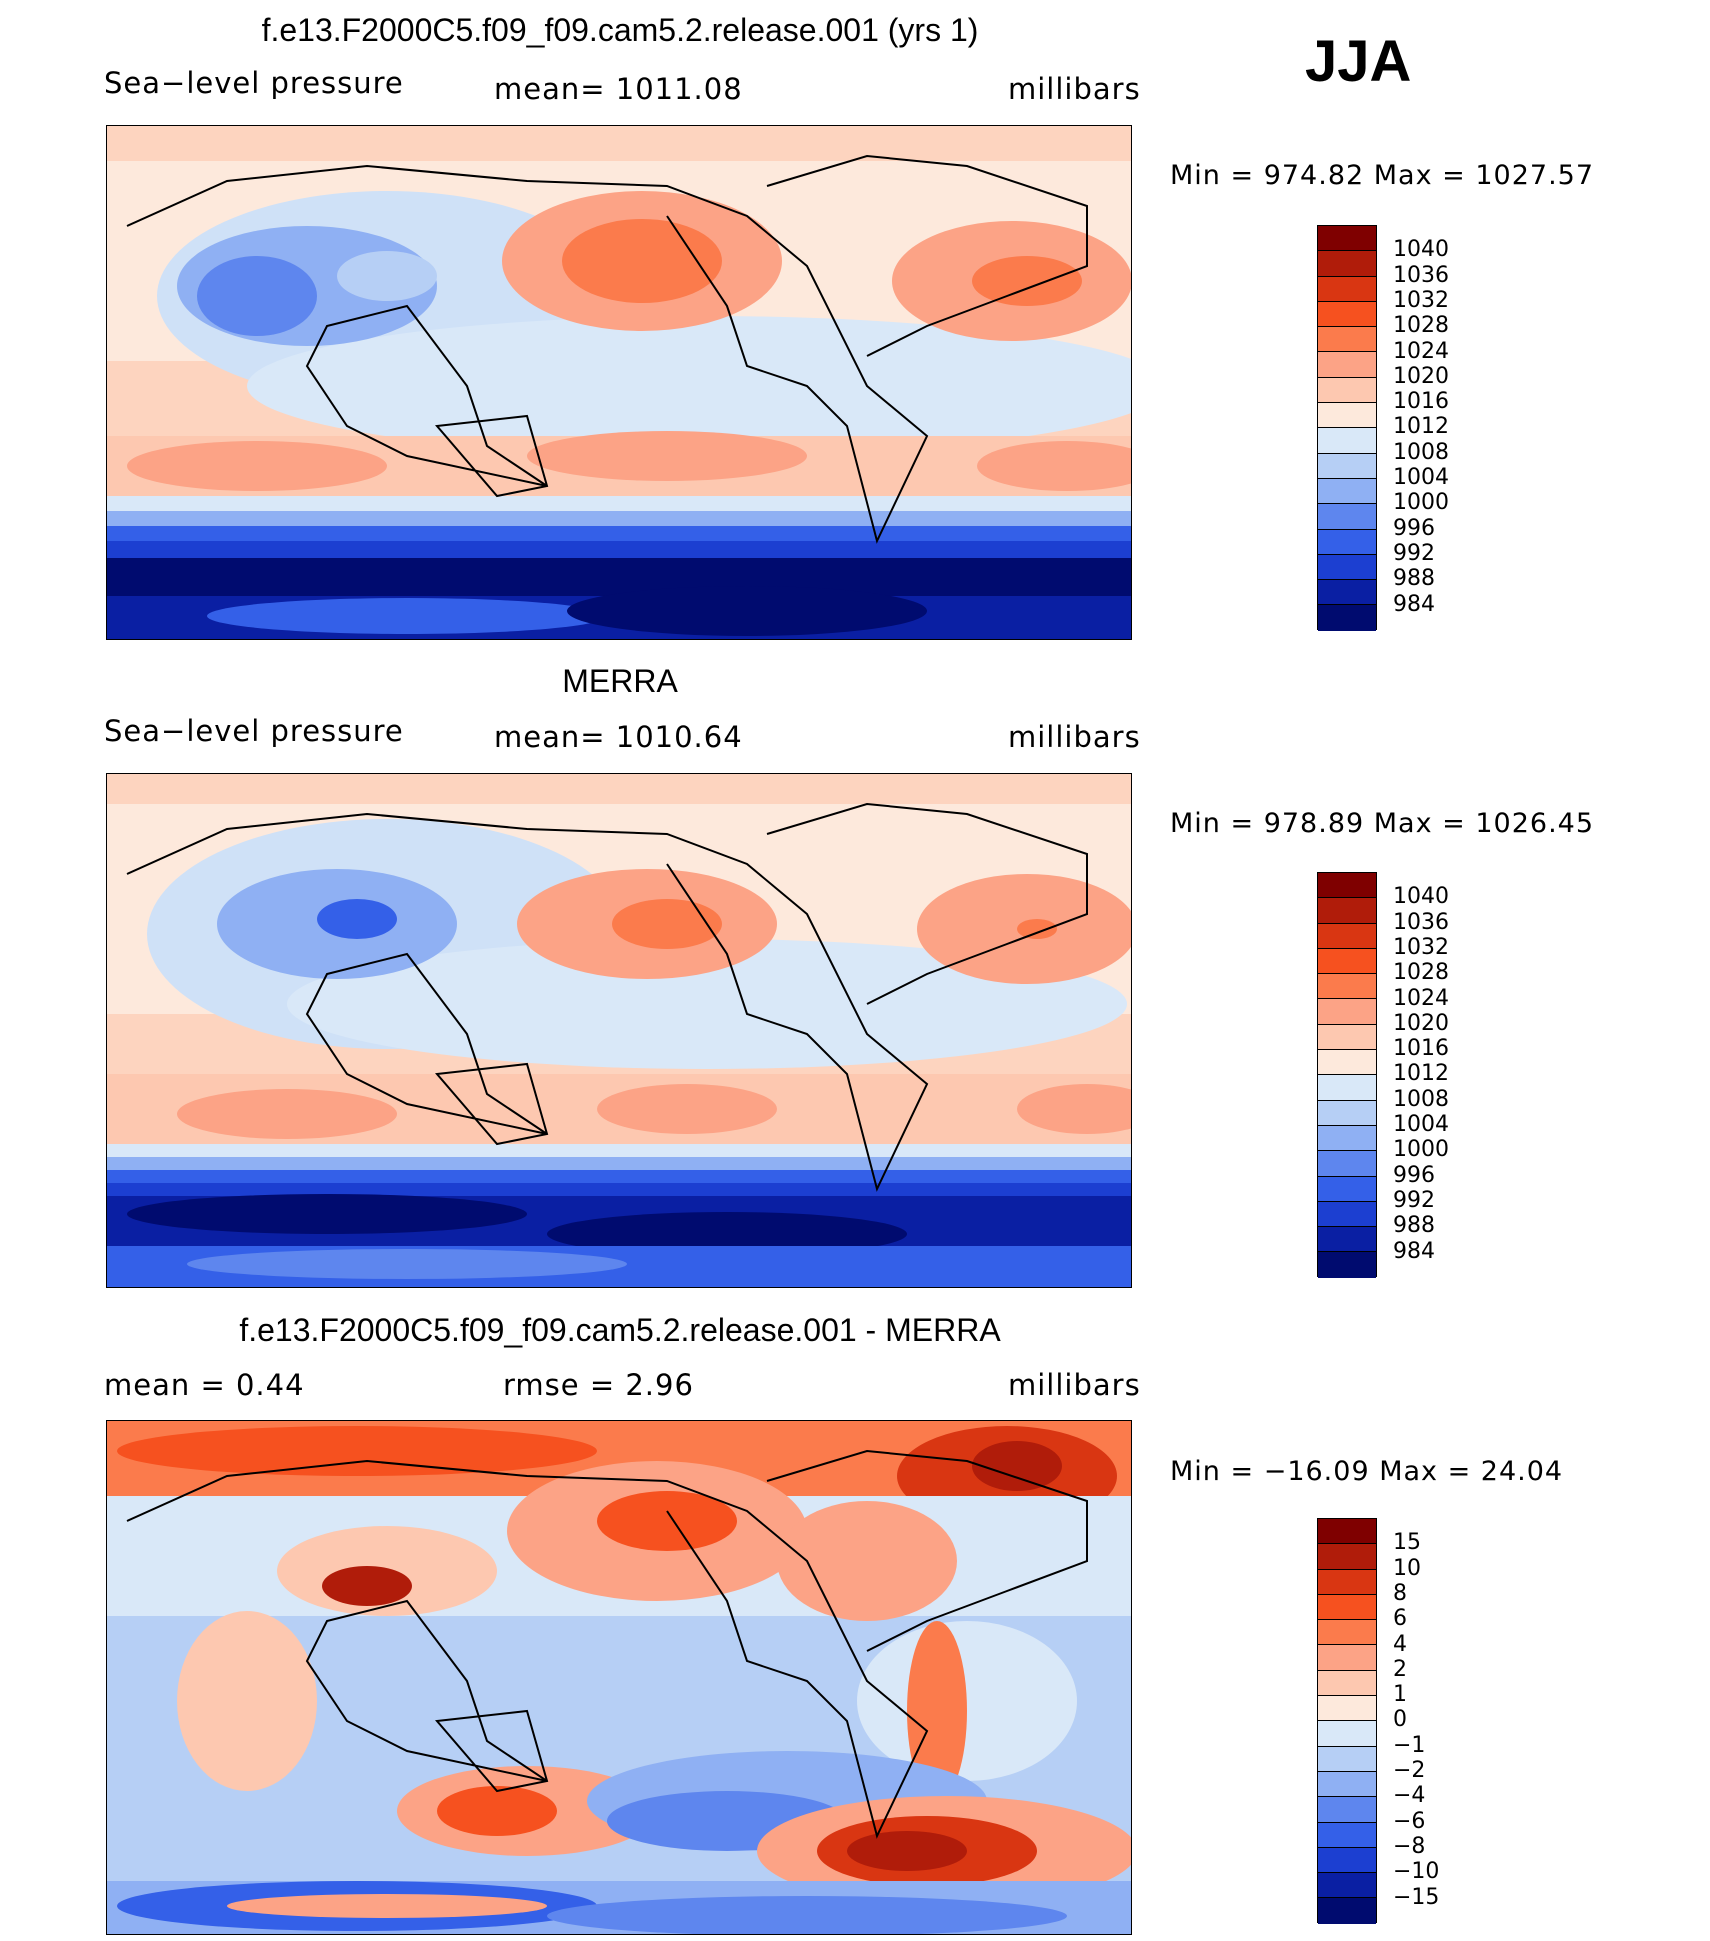 The width and height of the screenshot is (1710, 1941). I want to click on colorbar-tick-label: −2, so click(1409, 1770).